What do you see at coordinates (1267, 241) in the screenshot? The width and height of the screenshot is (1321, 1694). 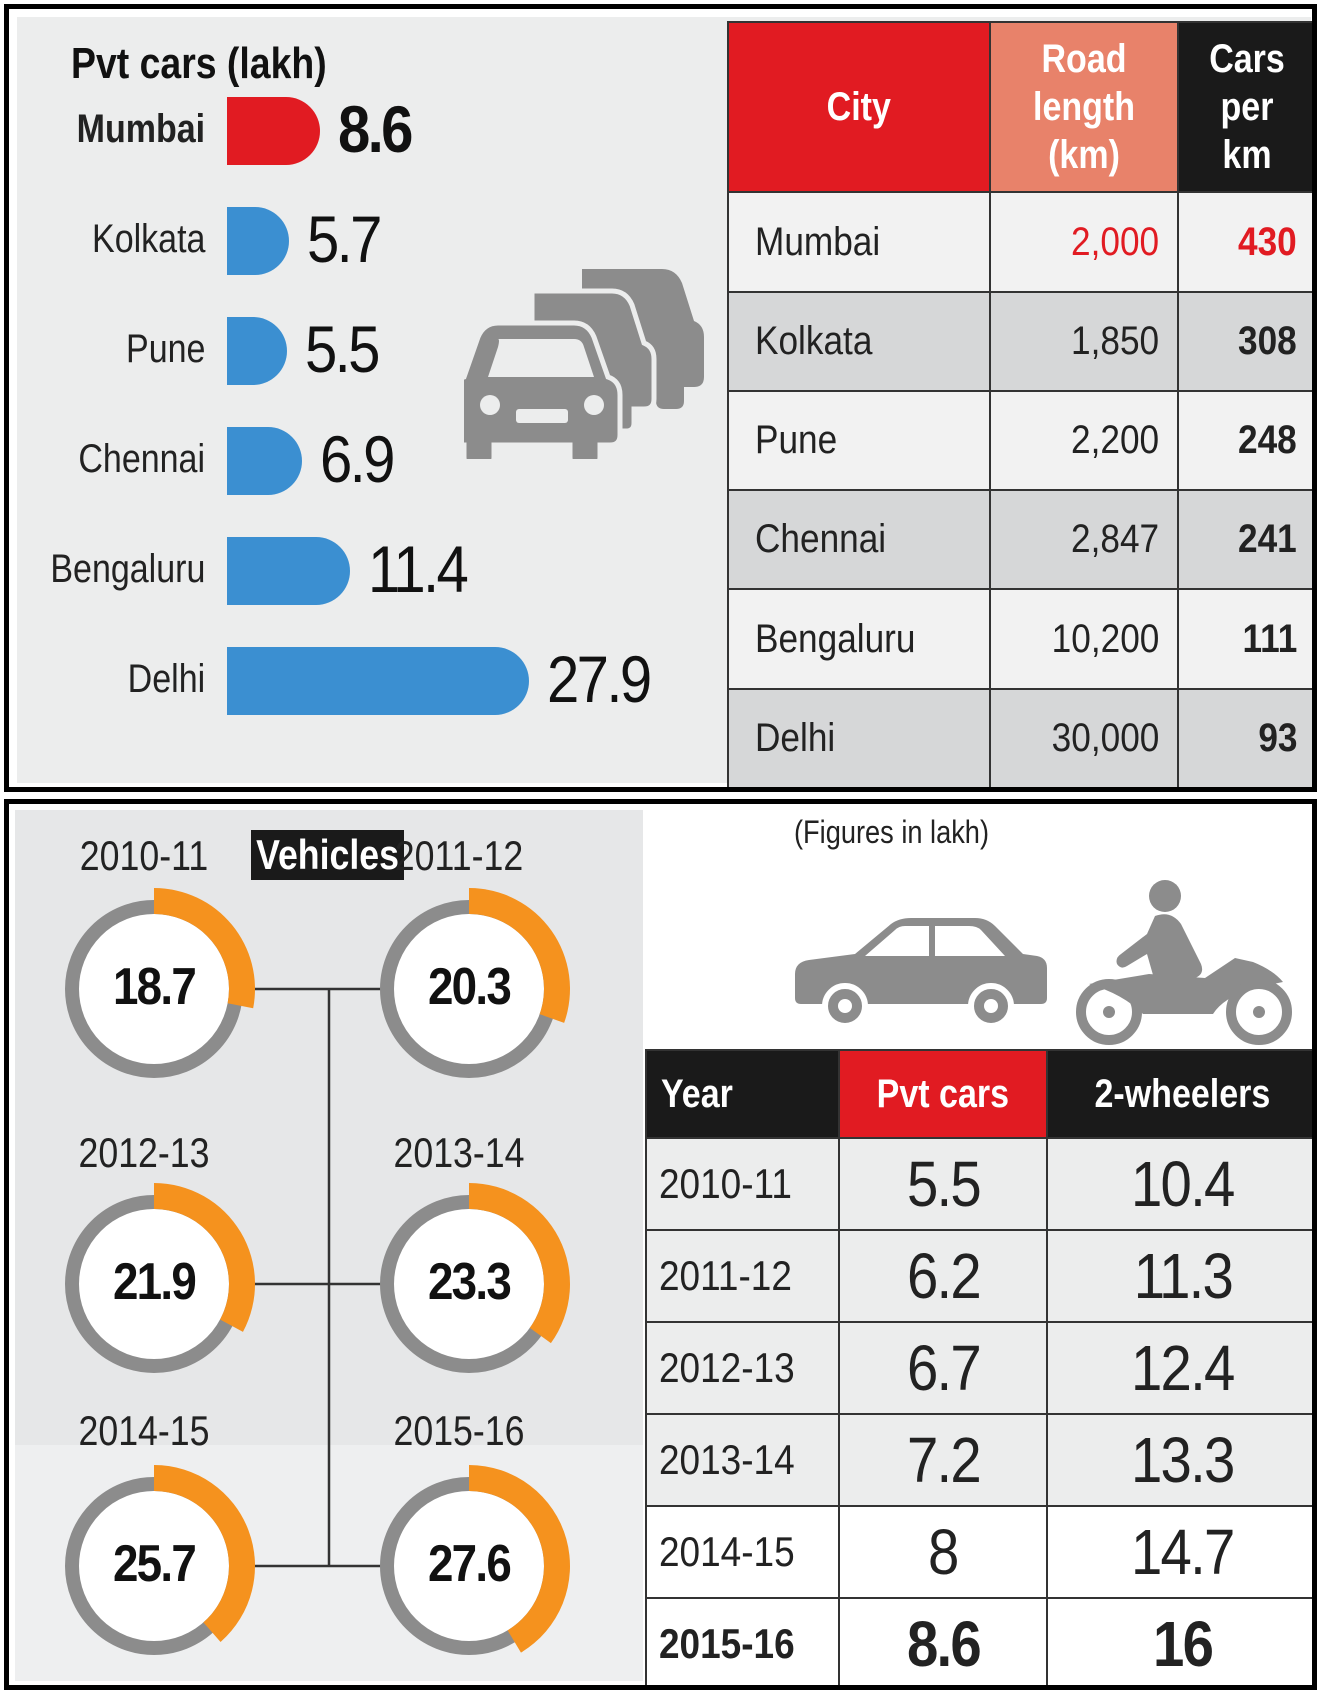 I see `cell-text: 430` at bounding box center [1267, 241].